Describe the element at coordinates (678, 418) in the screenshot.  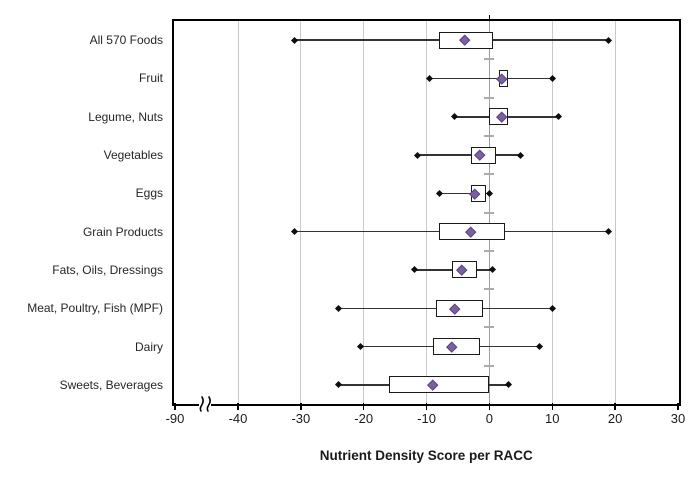
I see `x-tick-label: 30` at that location.